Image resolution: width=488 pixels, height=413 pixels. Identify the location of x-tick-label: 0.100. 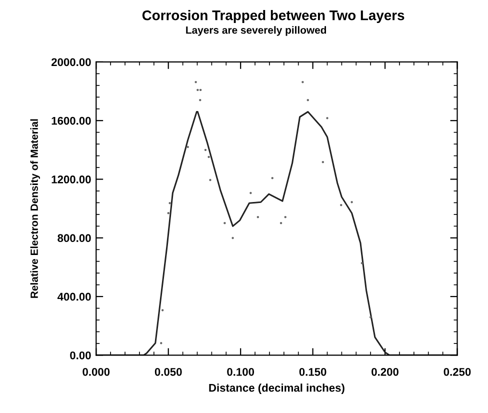
(240, 372).